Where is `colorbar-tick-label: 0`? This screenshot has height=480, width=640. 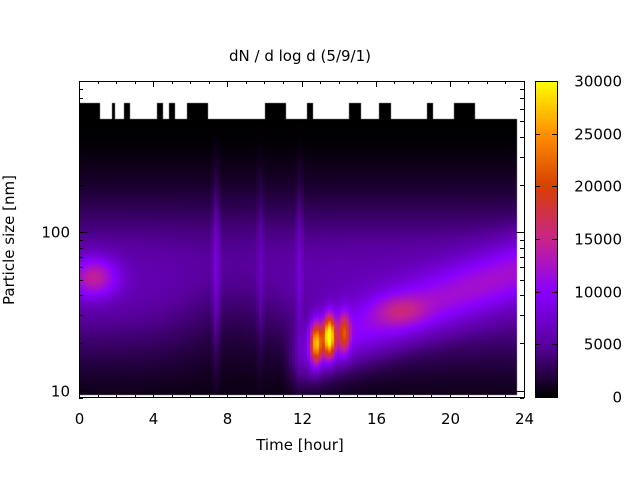 colorbar-tick-label: 0 is located at coordinates (617, 398).